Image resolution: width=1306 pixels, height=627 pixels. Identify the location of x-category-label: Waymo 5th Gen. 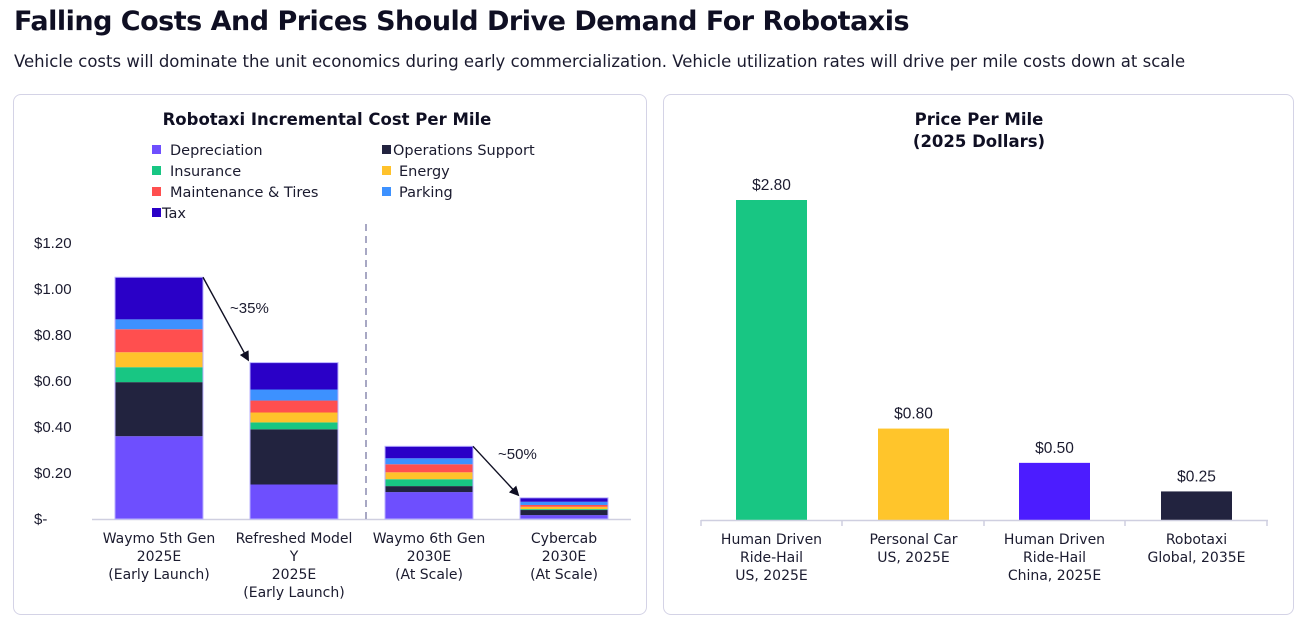
(159, 539).